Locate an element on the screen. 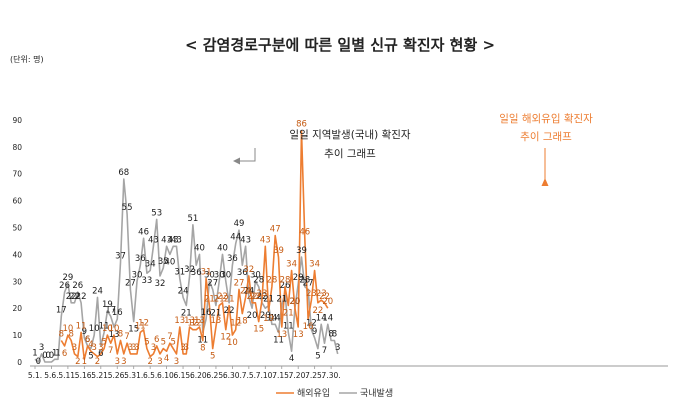 Image resolution: width=680 pixels, height=409 pixels. x-tick-label: 5.26. is located at coordinates (117, 375).